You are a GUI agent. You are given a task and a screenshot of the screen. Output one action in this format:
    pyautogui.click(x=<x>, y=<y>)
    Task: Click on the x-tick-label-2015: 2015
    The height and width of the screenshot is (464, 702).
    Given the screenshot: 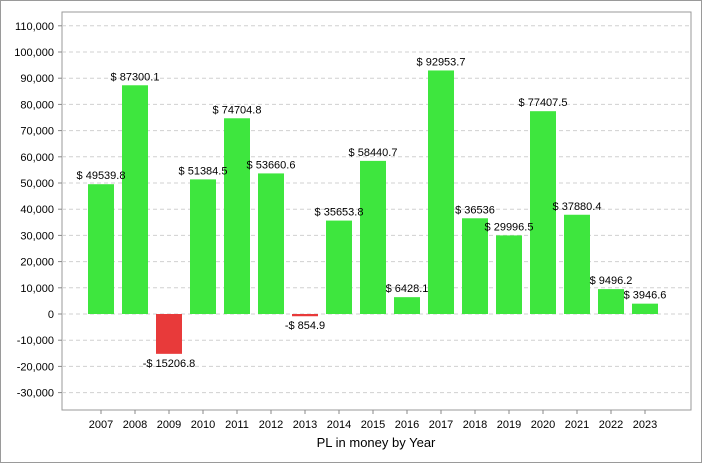 What is the action you would take?
    pyautogui.click(x=373, y=425)
    